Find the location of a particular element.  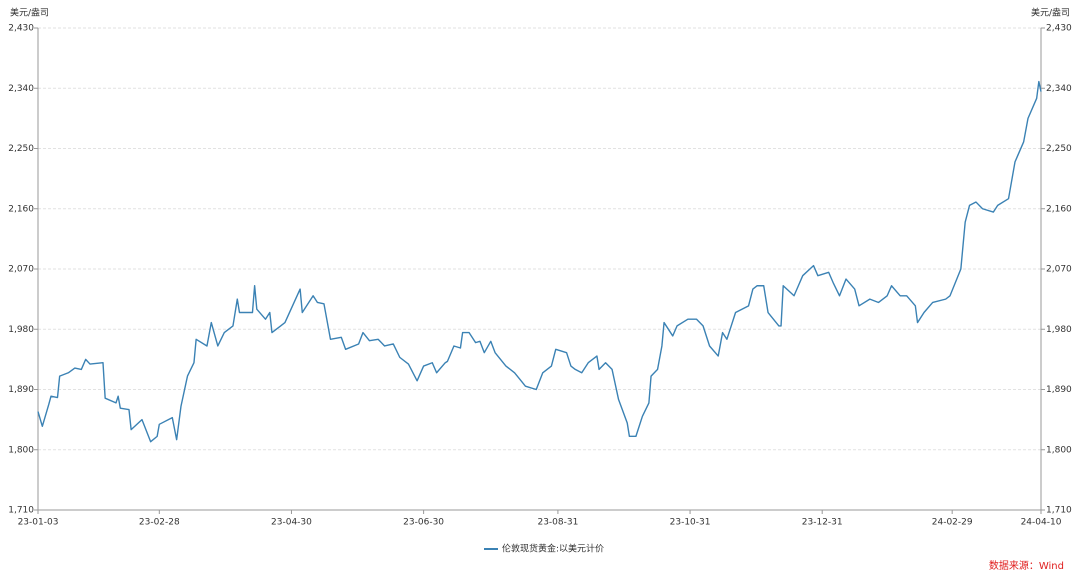

y-tick-label: 1,800 is located at coordinates (21, 450).